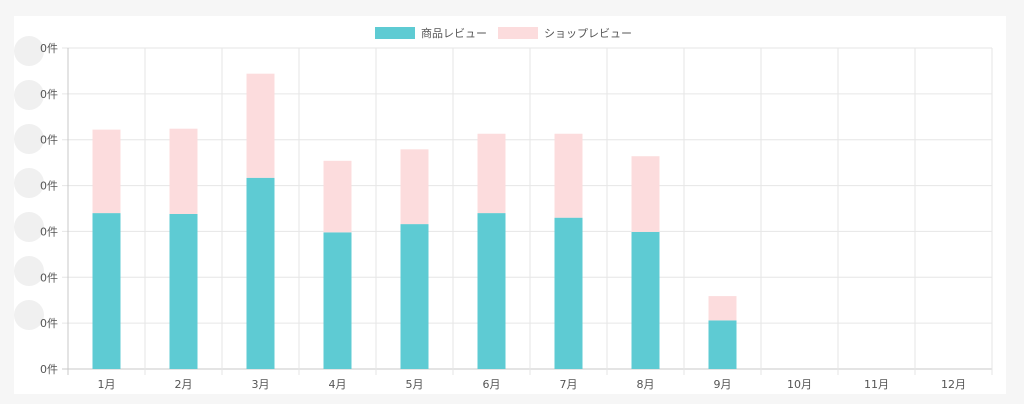 This screenshot has width=1024, height=404. What do you see at coordinates (261, 384) in the screenshot?
I see `x-tick-label: 3月` at bounding box center [261, 384].